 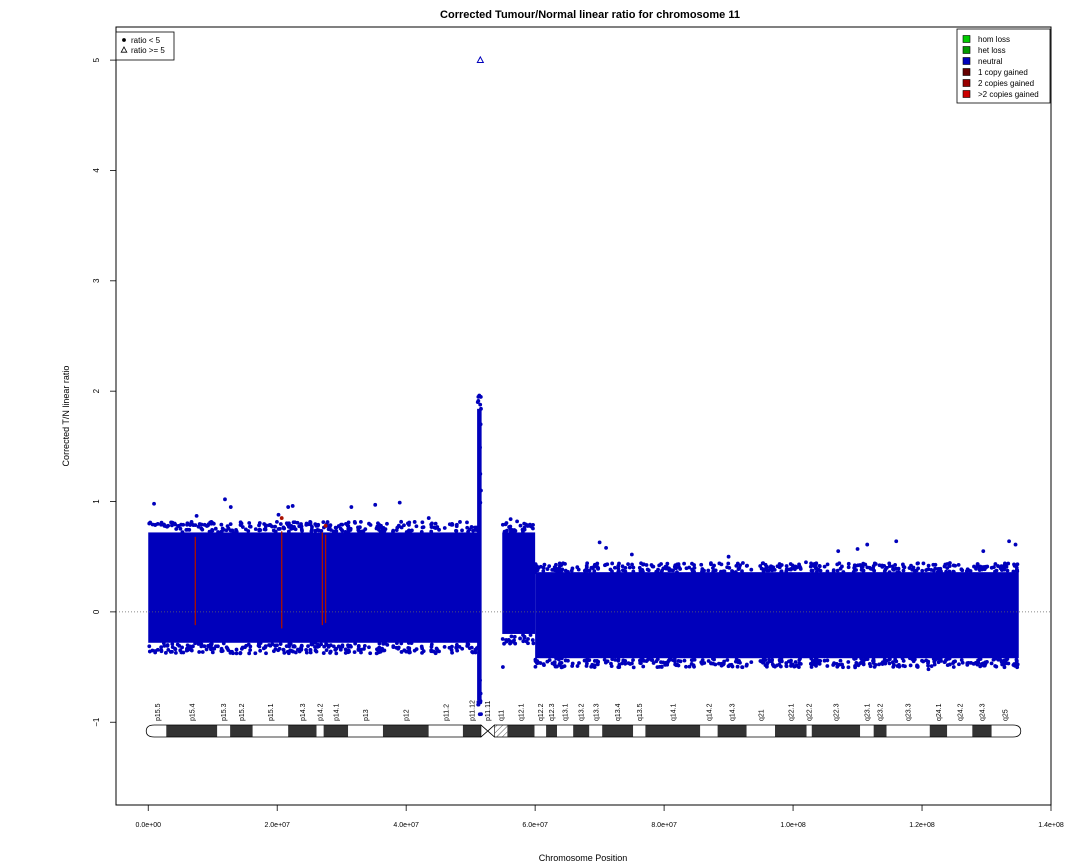 I want to click on legend-circle-marker, so click(x=124, y=40).